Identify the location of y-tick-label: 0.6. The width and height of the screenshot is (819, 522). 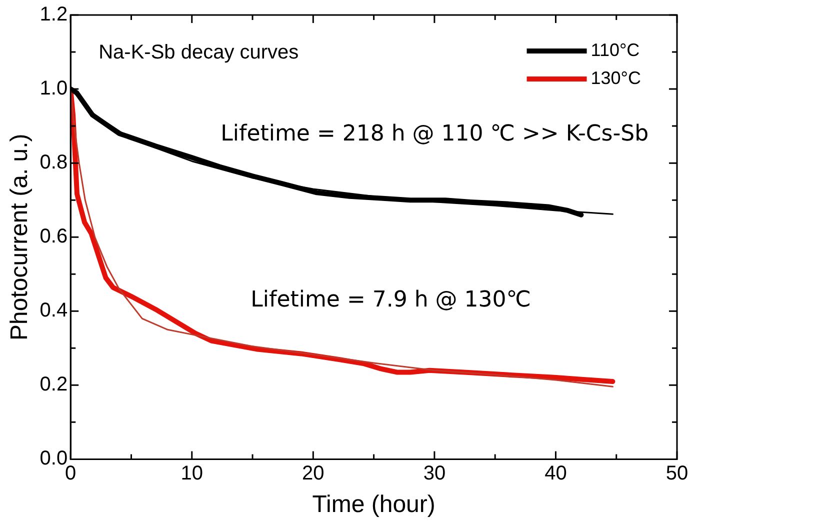
(54, 237).